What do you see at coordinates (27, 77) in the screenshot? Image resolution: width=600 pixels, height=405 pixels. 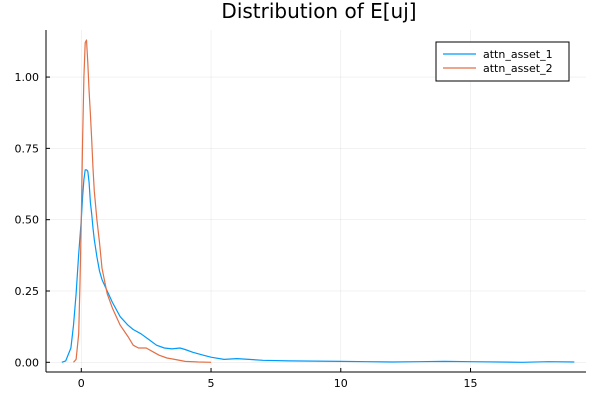 I see `y-tick-label: 1.00` at bounding box center [27, 77].